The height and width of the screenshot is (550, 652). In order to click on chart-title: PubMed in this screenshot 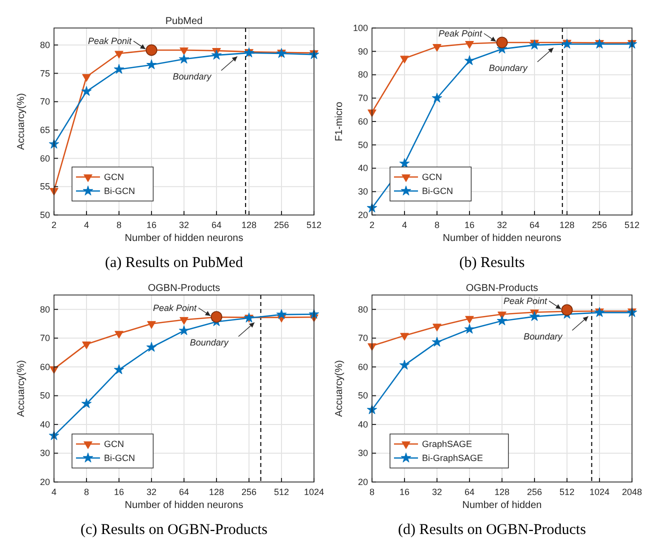, I will do `click(184, 21)`.